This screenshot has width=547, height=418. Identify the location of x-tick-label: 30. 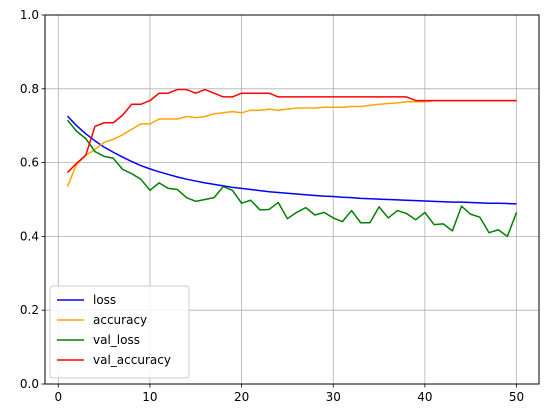
(333, 397).